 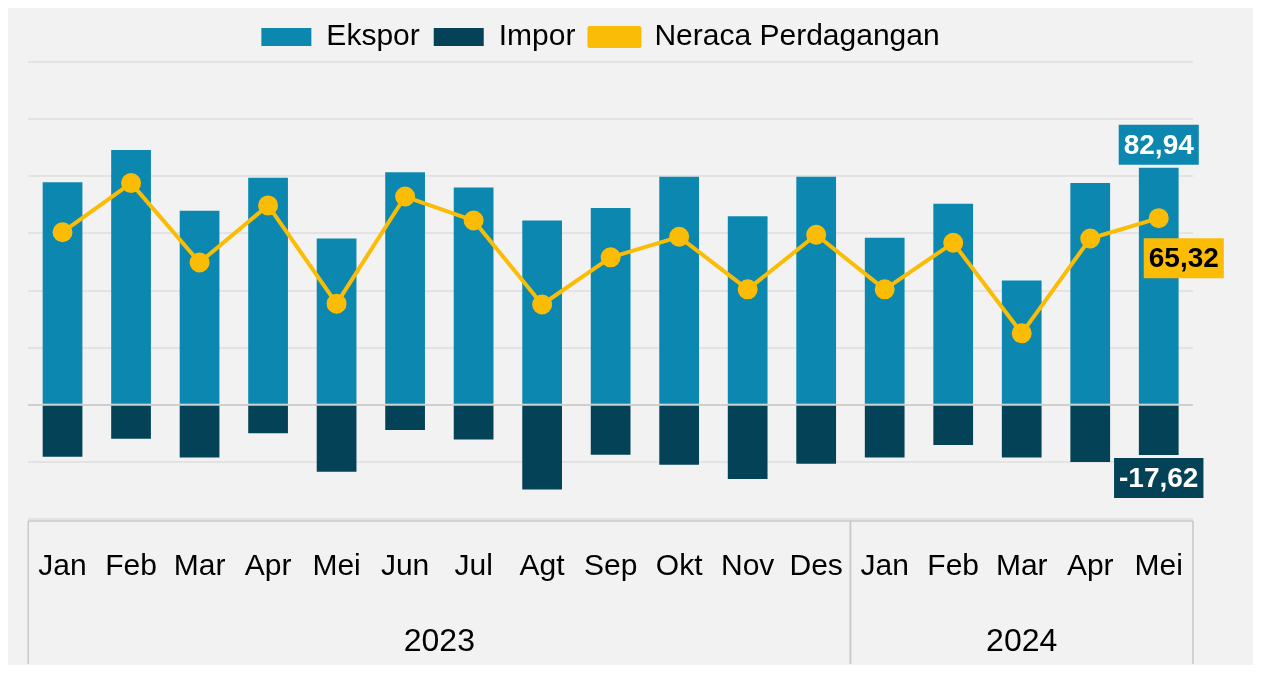 I want to click on data-label: -17,62, so click(x=1159, y=477).